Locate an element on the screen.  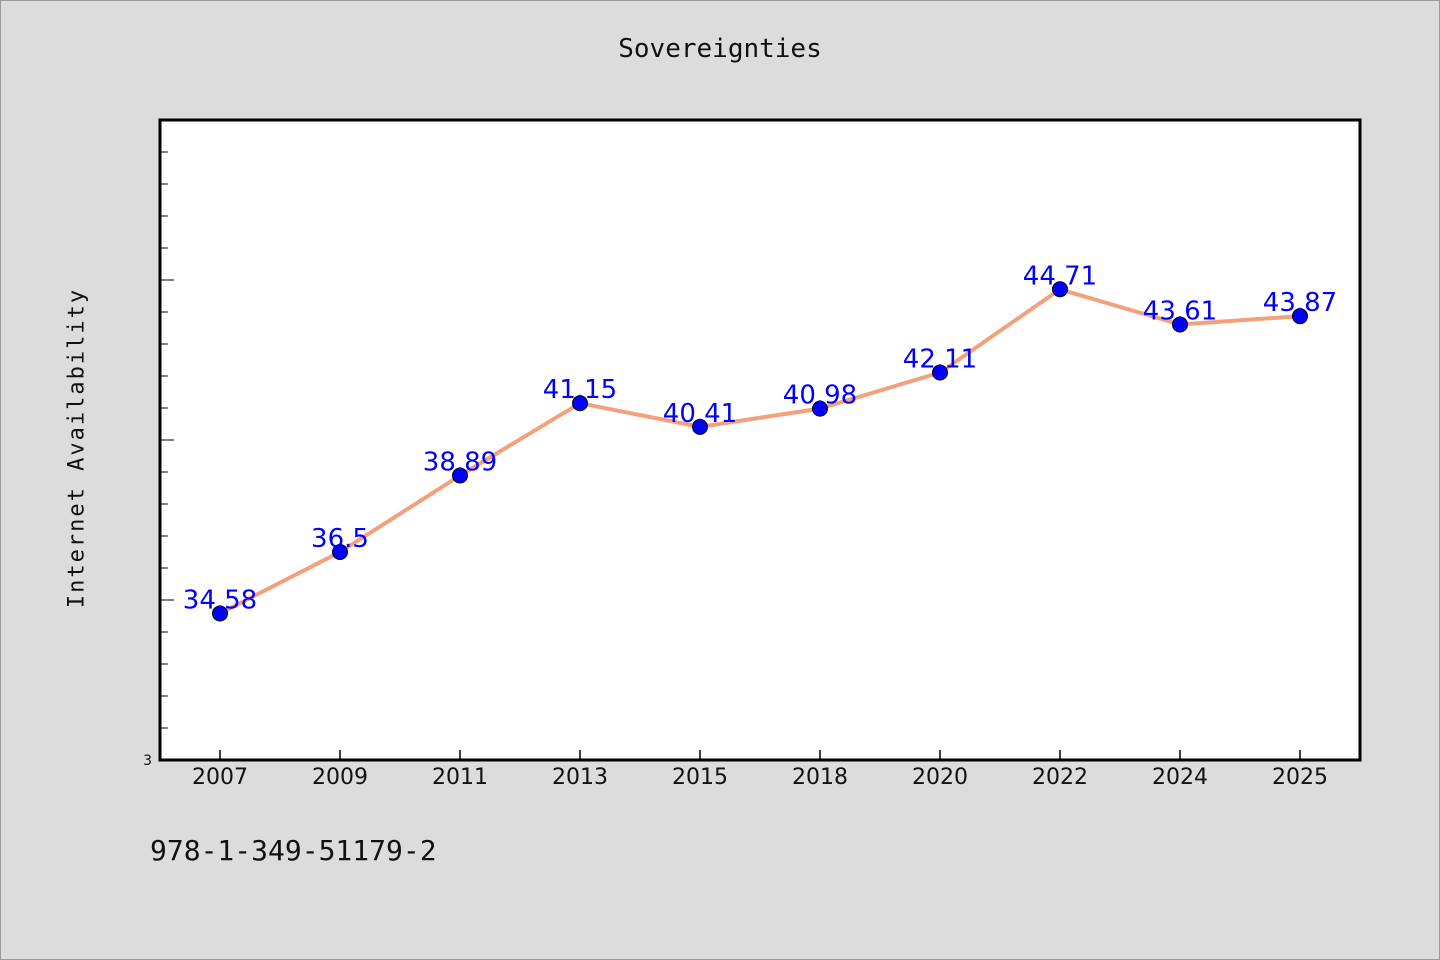
y-tick-label: 3 is located at coordinates (147, 761).